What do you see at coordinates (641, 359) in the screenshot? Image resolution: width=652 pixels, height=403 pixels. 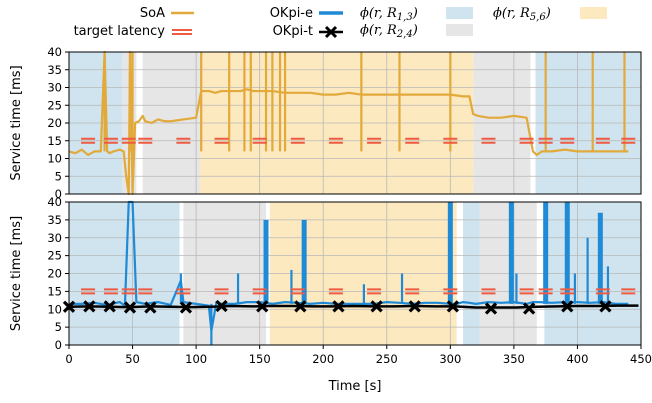 I see `xtick-label-450: 450` at bounding box center [641, 359].